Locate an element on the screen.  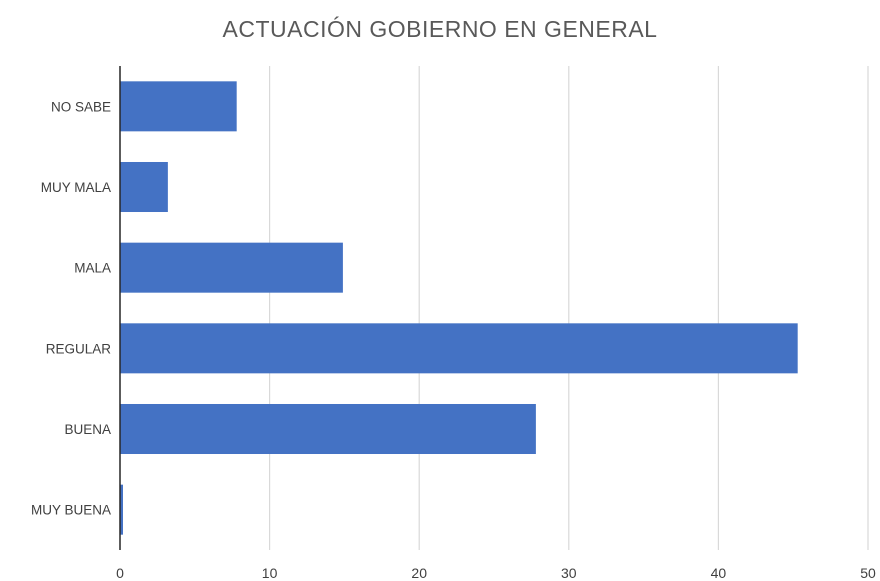
y-tick-label: MUY MALA is located at coordinates (76, 187).